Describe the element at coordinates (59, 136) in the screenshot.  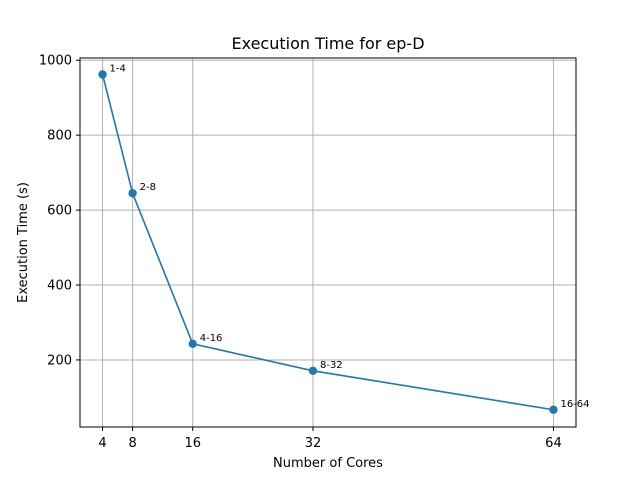
I see `y-tick-label: 800` at that location.